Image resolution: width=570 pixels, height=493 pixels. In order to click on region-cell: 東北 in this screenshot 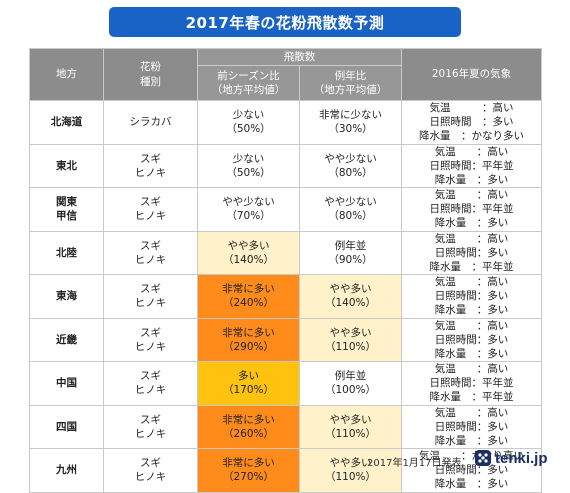, I will do `click(66, 166)`.